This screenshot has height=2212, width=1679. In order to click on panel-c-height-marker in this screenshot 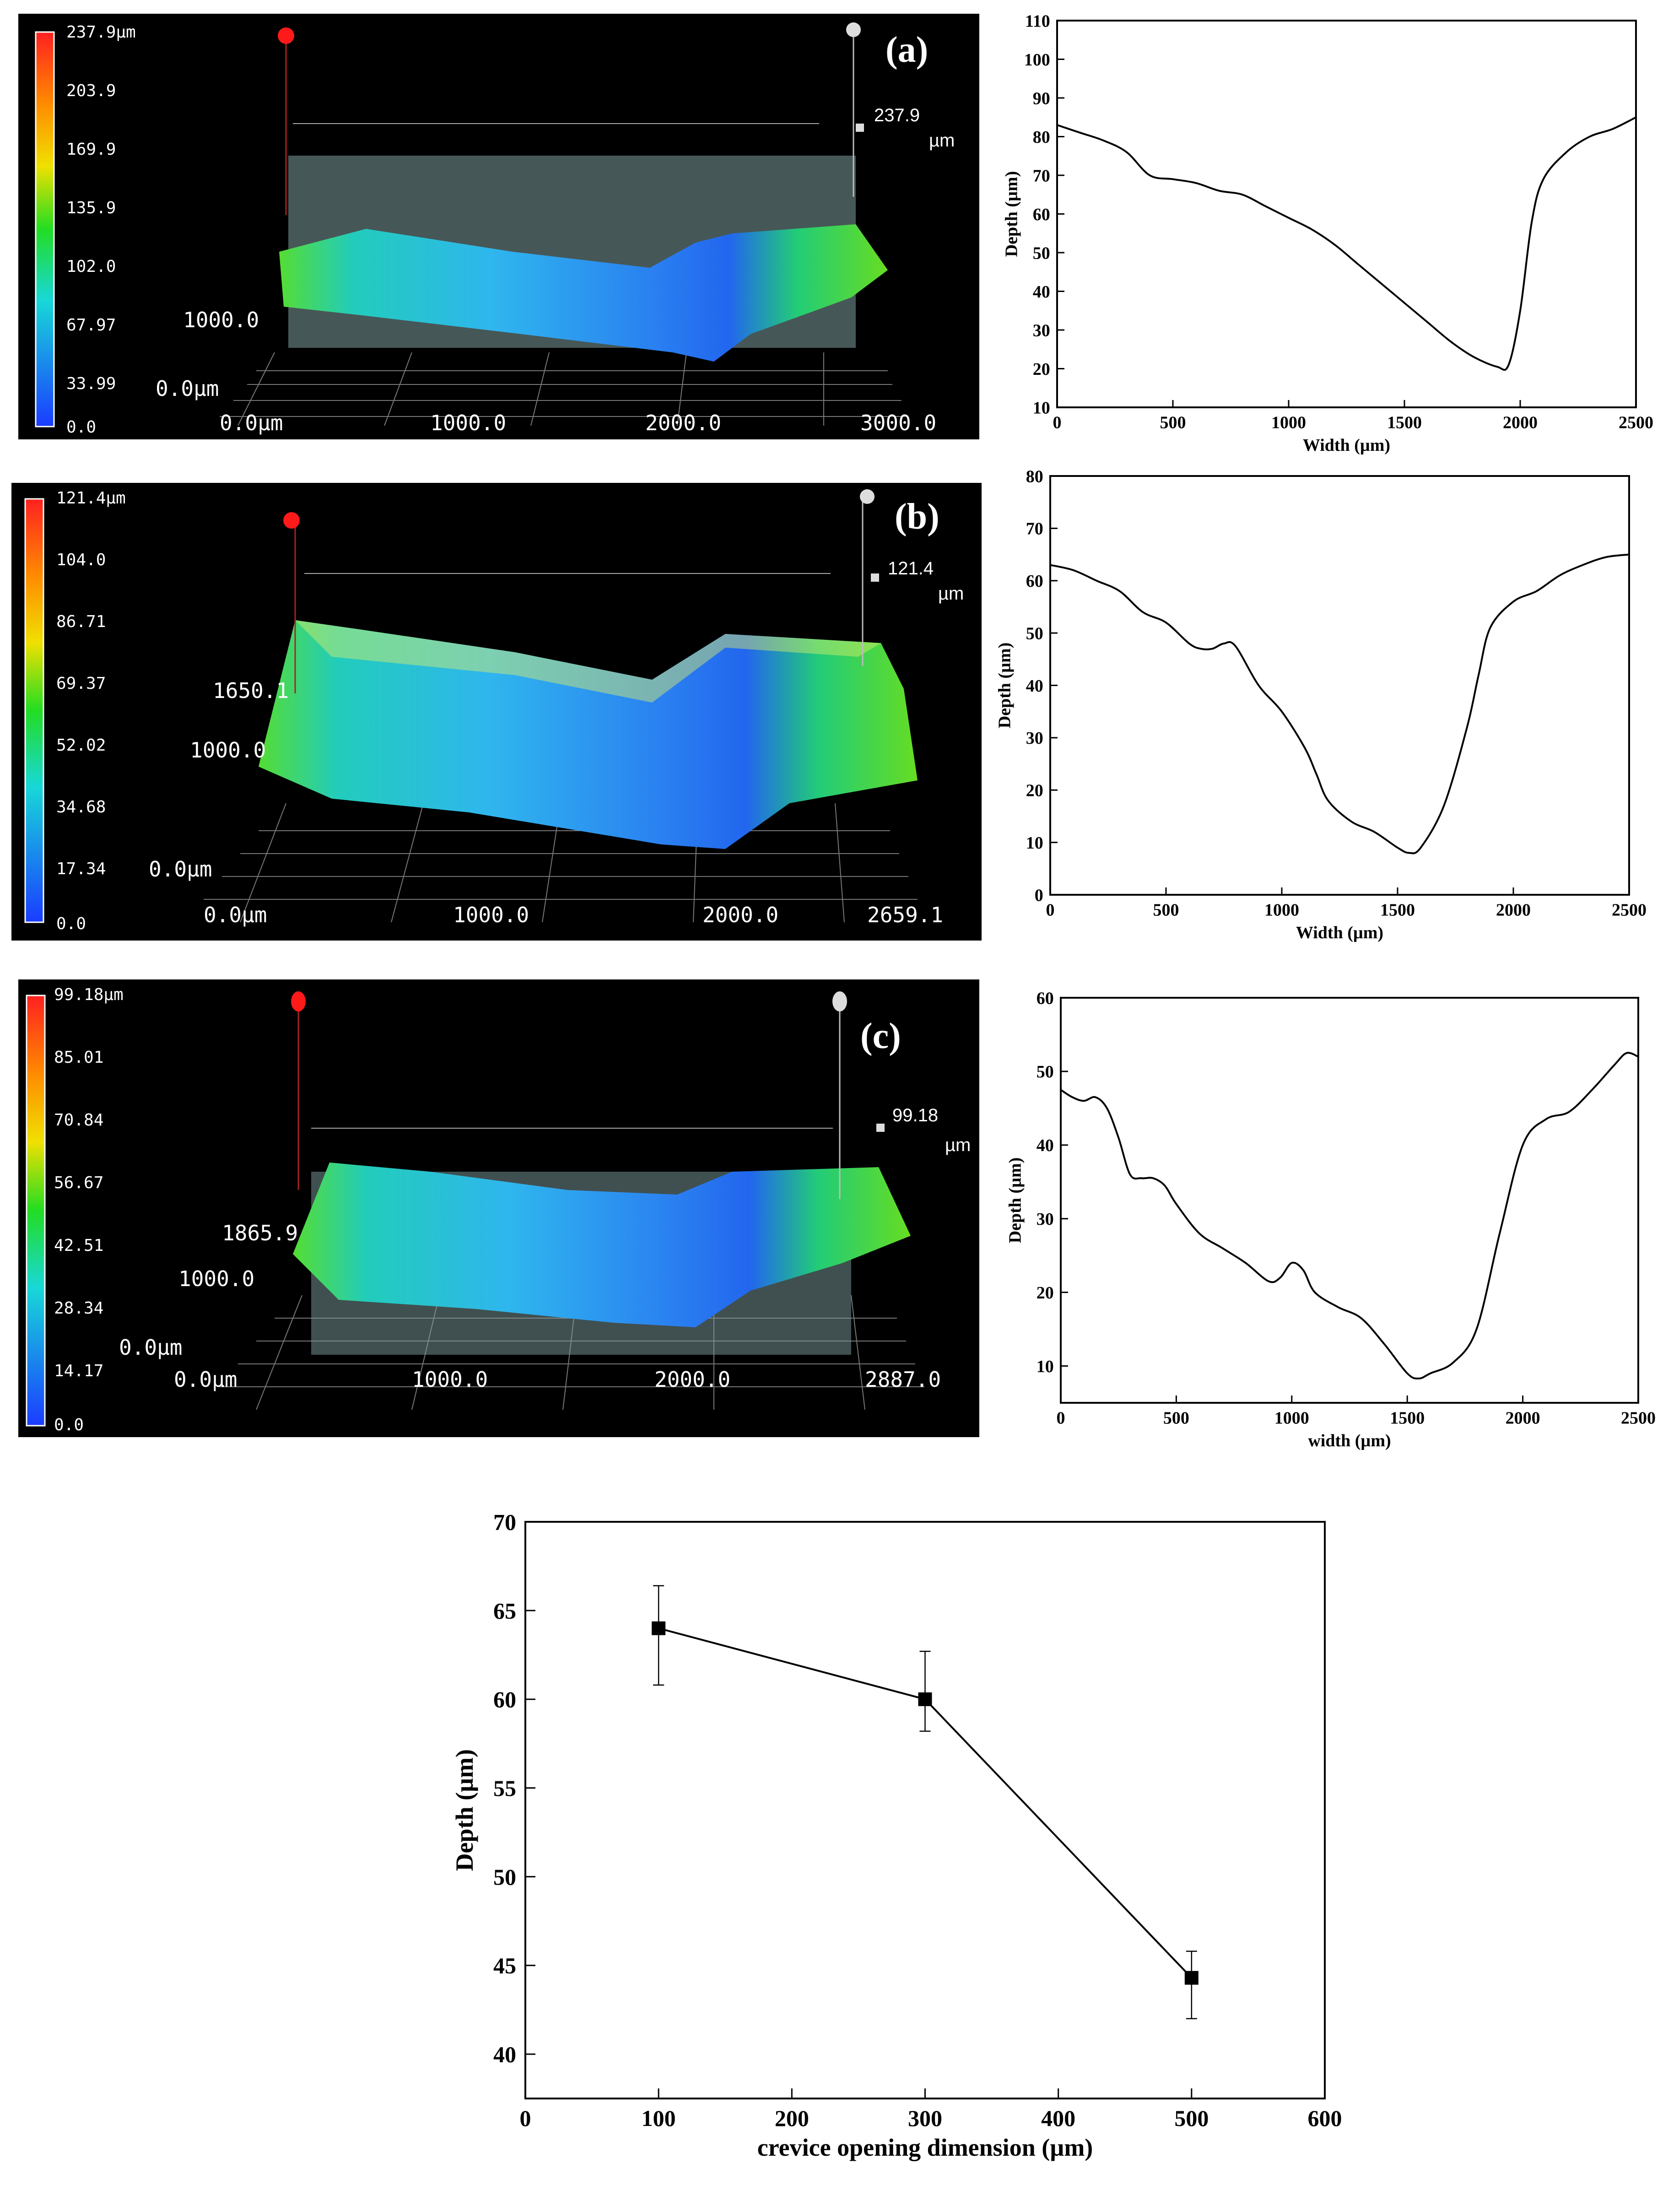, I will do `click(880, 1128)`.